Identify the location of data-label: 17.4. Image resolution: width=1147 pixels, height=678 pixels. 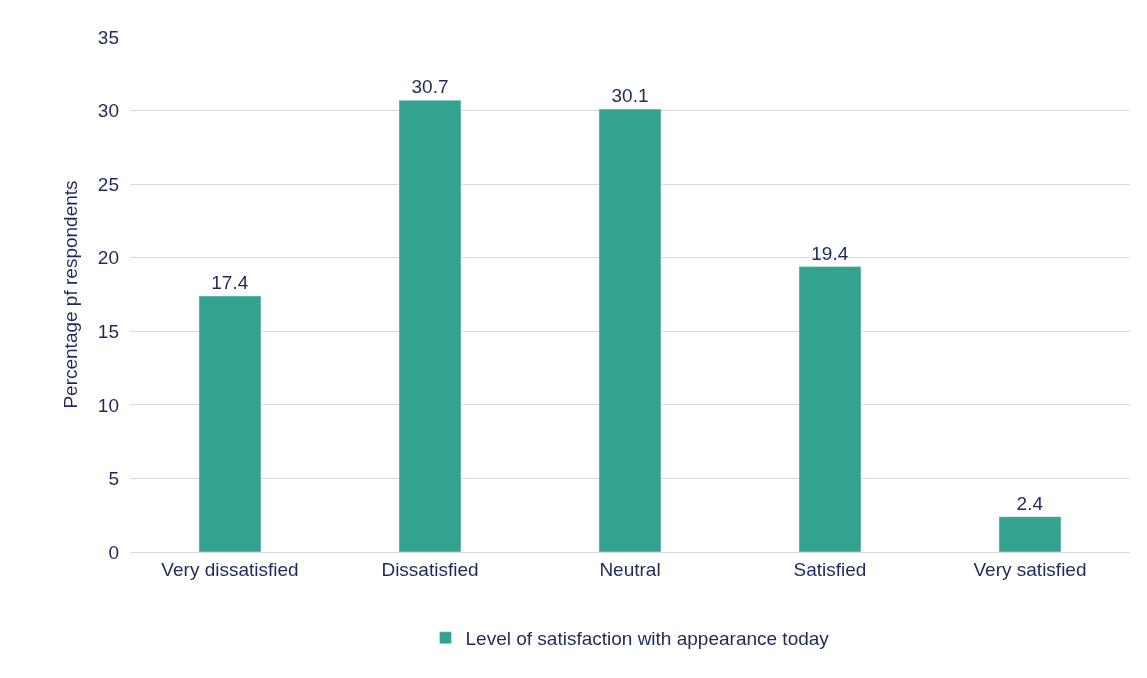
(230, 282).